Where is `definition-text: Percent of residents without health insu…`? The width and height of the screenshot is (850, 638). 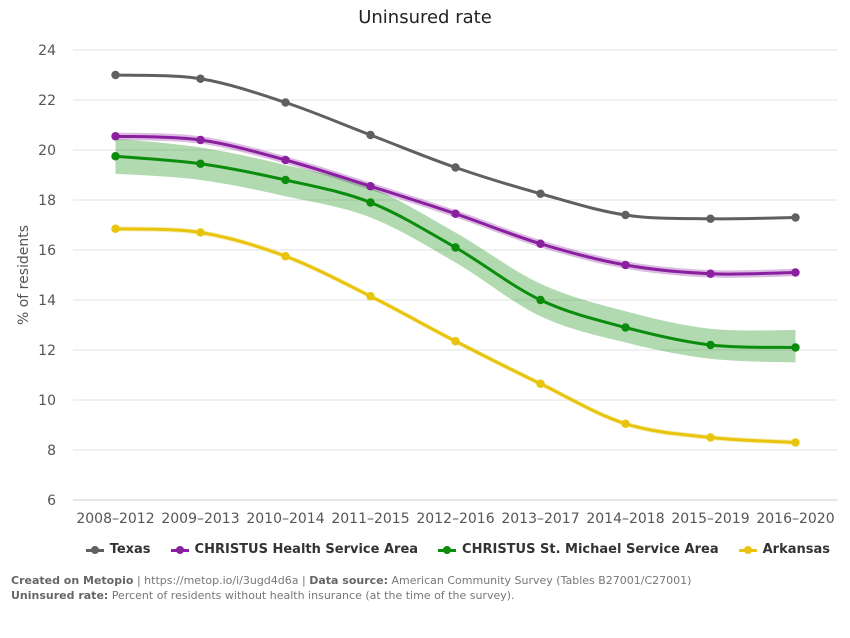
definition-text: Percent of residents without health insu… is located at coordinates (313, 595).